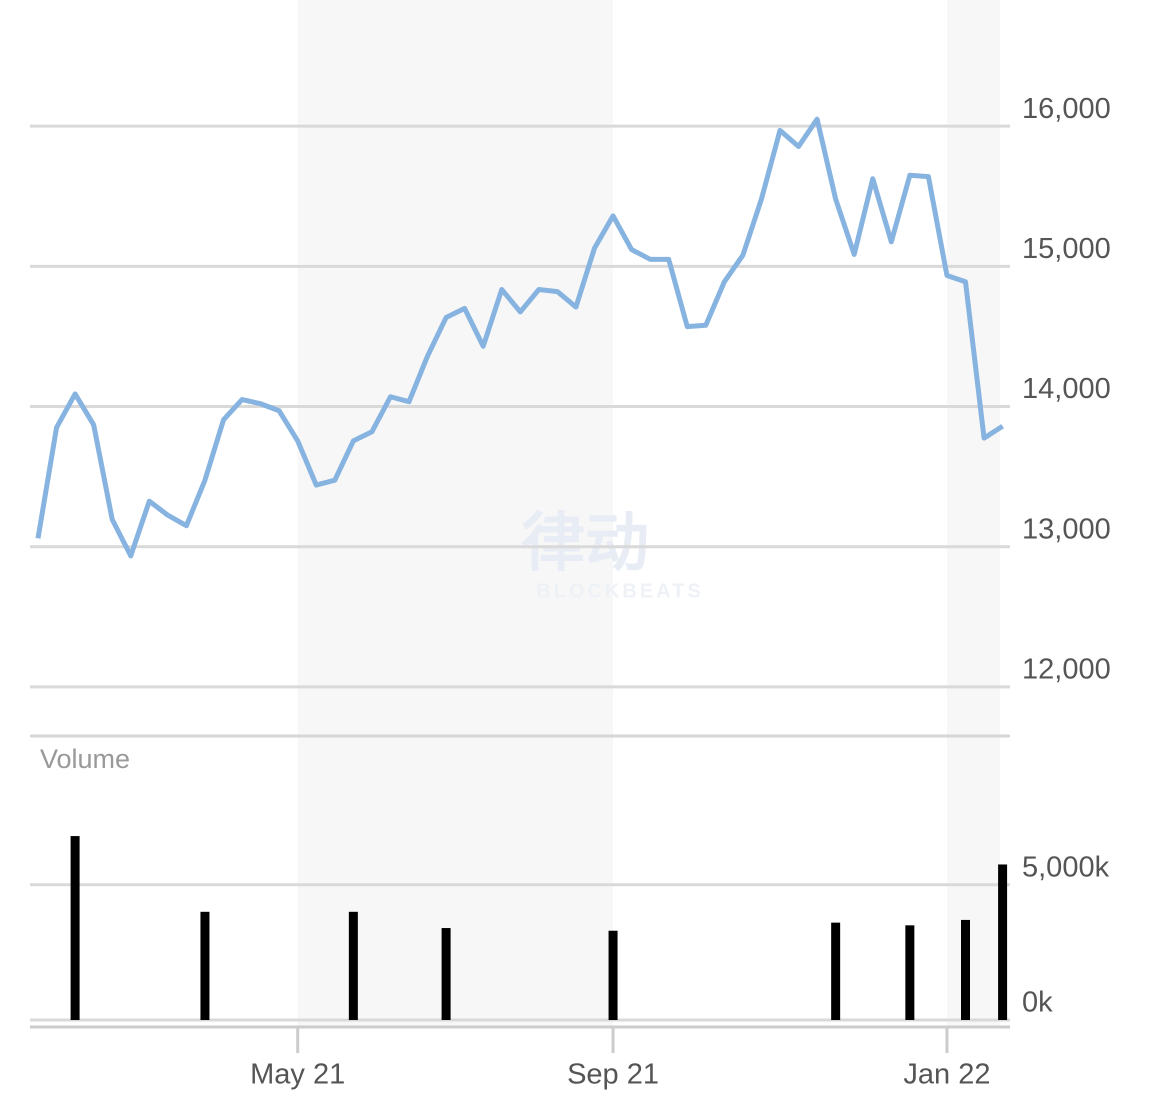  What do you see at coordinates (1066, 389) in the screenshot?
I see `y-tick-label: 14,000` at bounding box center [1066, 389].